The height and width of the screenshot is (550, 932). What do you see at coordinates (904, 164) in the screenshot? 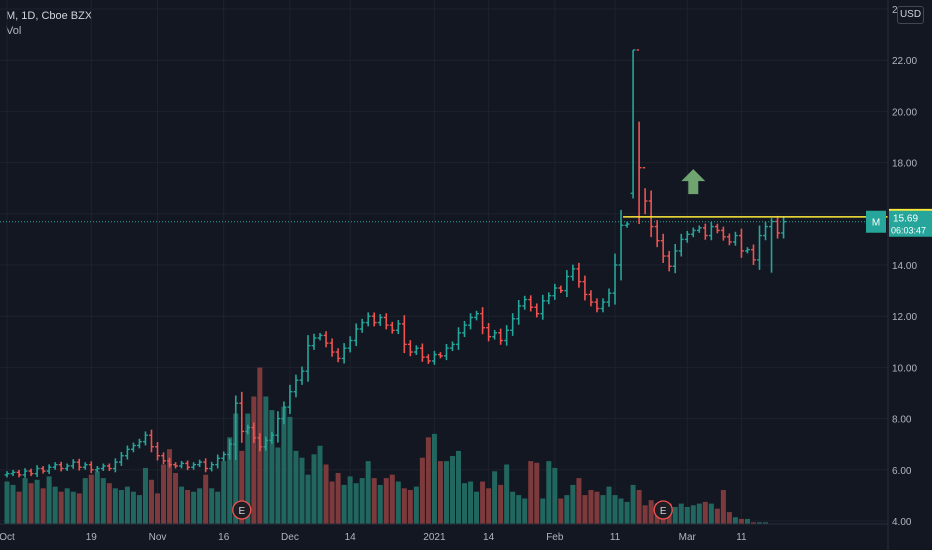
I see `price-tick-label: 18.00` at bounding box center [904, 164].